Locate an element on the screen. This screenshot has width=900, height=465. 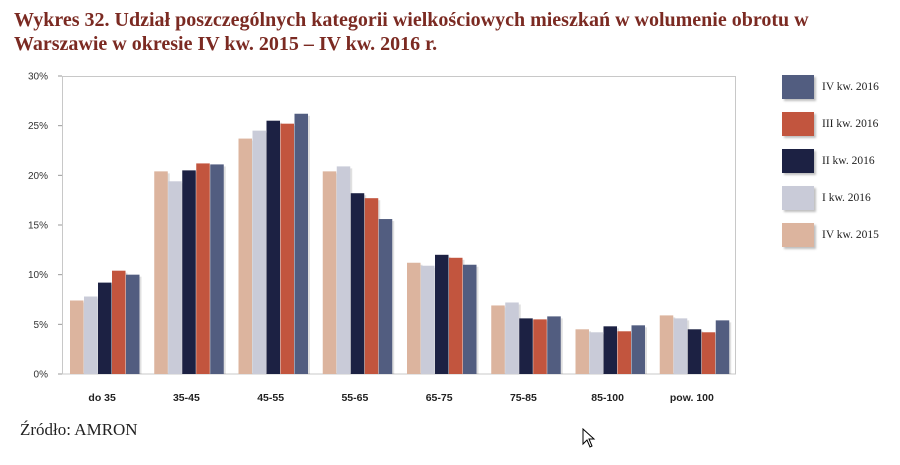
source-note: Źródło: AMRON is located at coordinates (79, 429).